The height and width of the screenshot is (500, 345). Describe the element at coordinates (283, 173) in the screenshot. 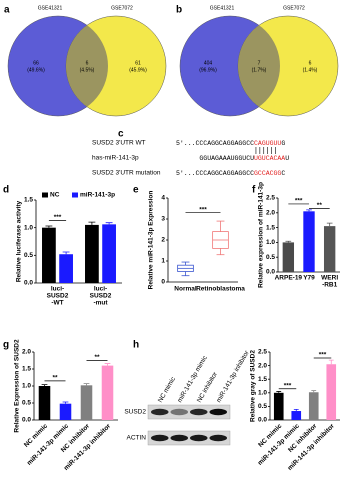

I see `sequence-segment: C` at that location.